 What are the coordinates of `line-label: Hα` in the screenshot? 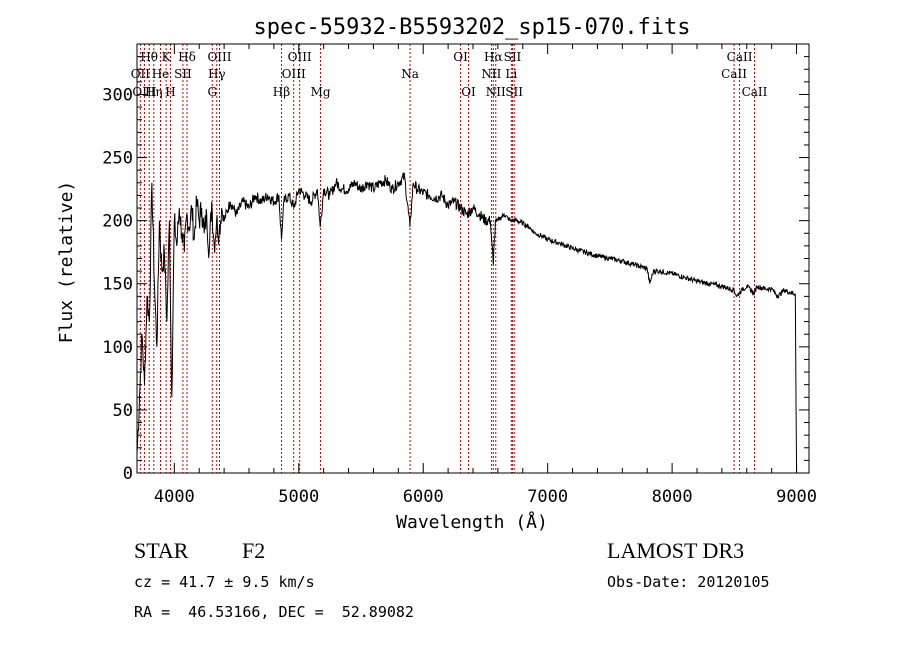 It's located at (493, 57).